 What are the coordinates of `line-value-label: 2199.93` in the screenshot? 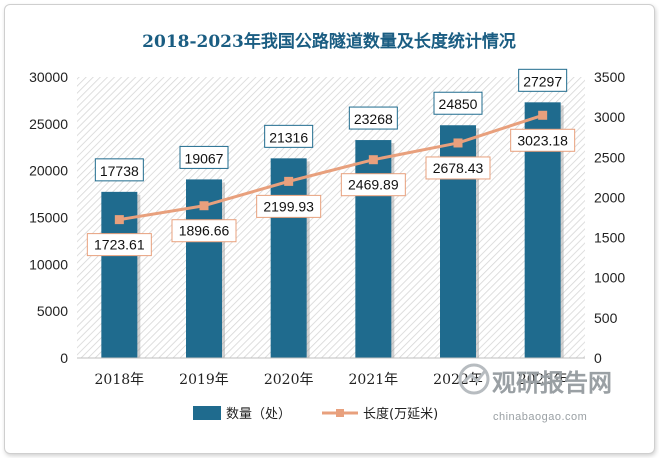 It's located at (288, 206).